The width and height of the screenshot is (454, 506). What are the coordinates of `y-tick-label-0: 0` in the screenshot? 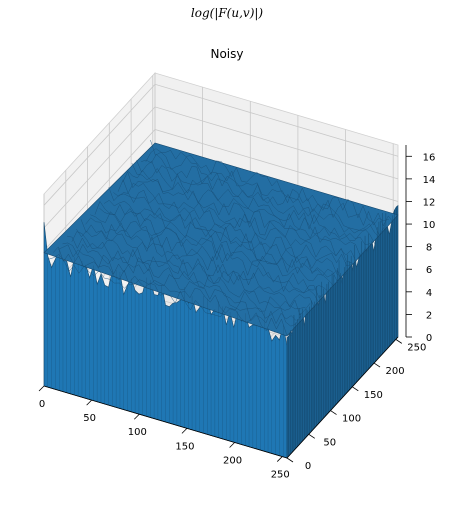 It's located at (308, 466).